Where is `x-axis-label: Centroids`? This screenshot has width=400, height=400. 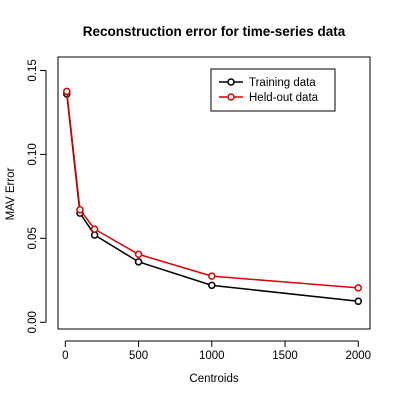
x-axis-label: Centroids is located at coordinates (213, 379).